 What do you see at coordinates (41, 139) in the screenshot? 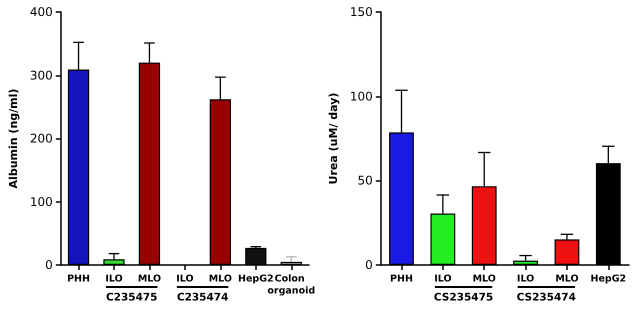
I see `y-tick-label: 200` at bounding box center [41, 139].